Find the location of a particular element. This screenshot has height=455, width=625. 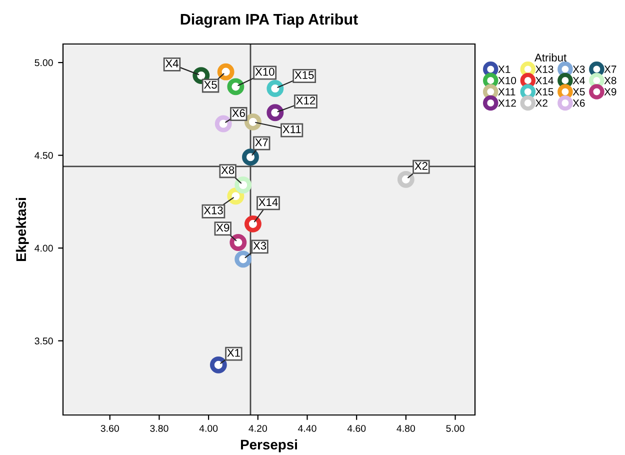

y-tick-label: 4.00 is located at coordinates (43, 248).